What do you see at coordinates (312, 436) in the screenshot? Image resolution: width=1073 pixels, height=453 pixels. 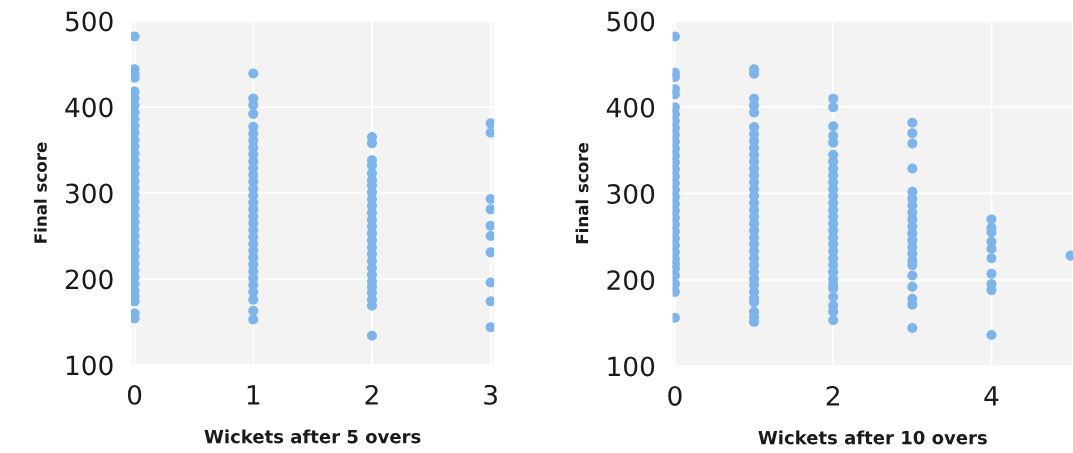 I see `x-axis-title: Wickets after 5 overs` at bounding box center [312, 436].